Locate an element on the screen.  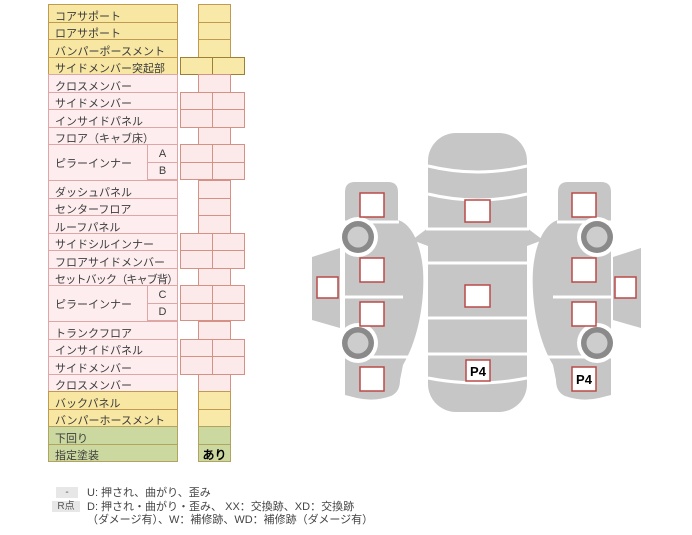
table-row-group: ピラーインナー C D is located at coordinates (146, 303).